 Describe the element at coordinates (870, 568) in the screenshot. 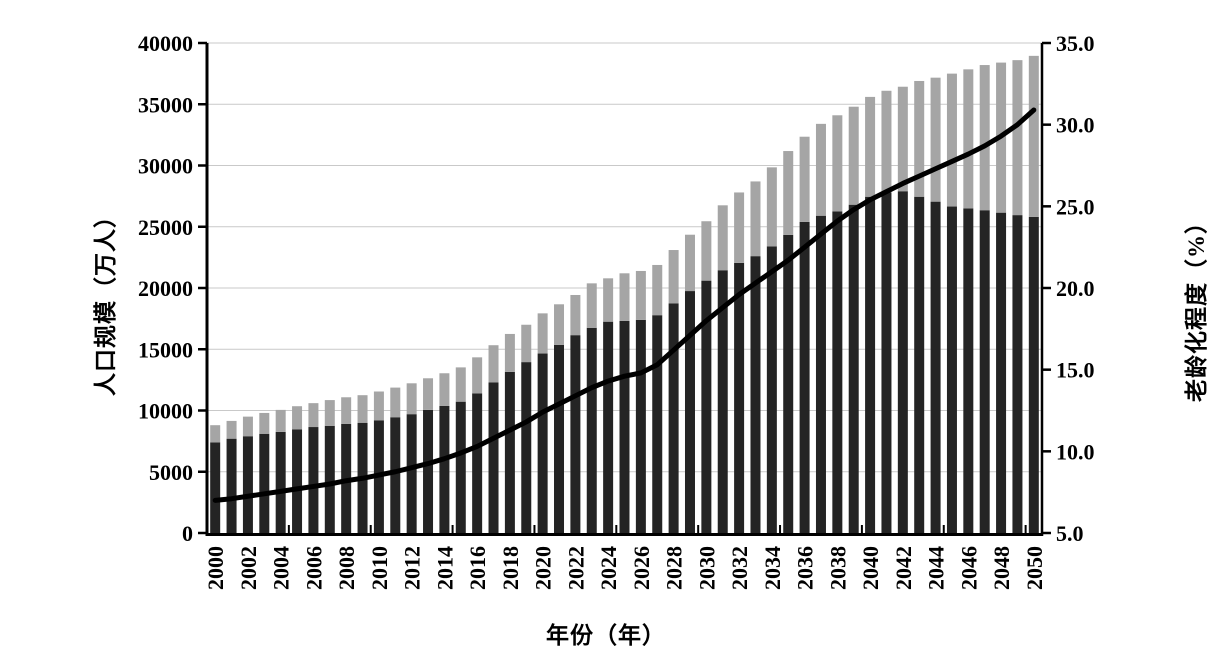

I see `x-axis-tick-label: 2040` at that location.